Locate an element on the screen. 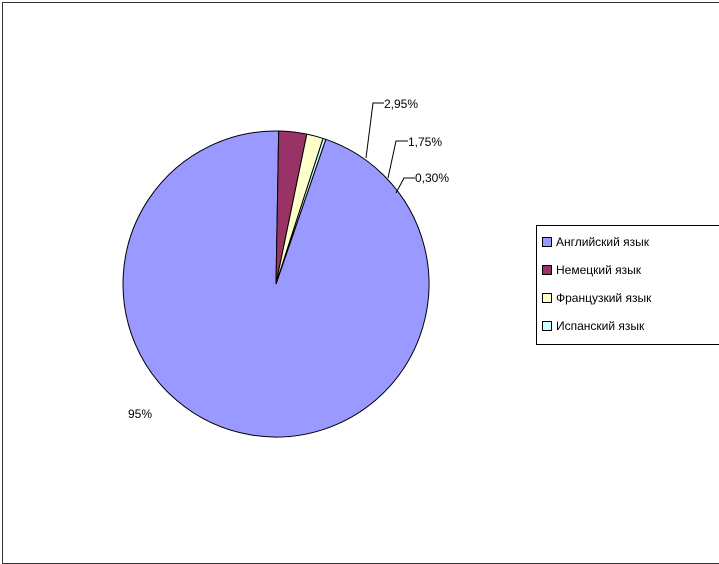  legend-item-german: Немецкий язык is located at coordinates (591, 270).